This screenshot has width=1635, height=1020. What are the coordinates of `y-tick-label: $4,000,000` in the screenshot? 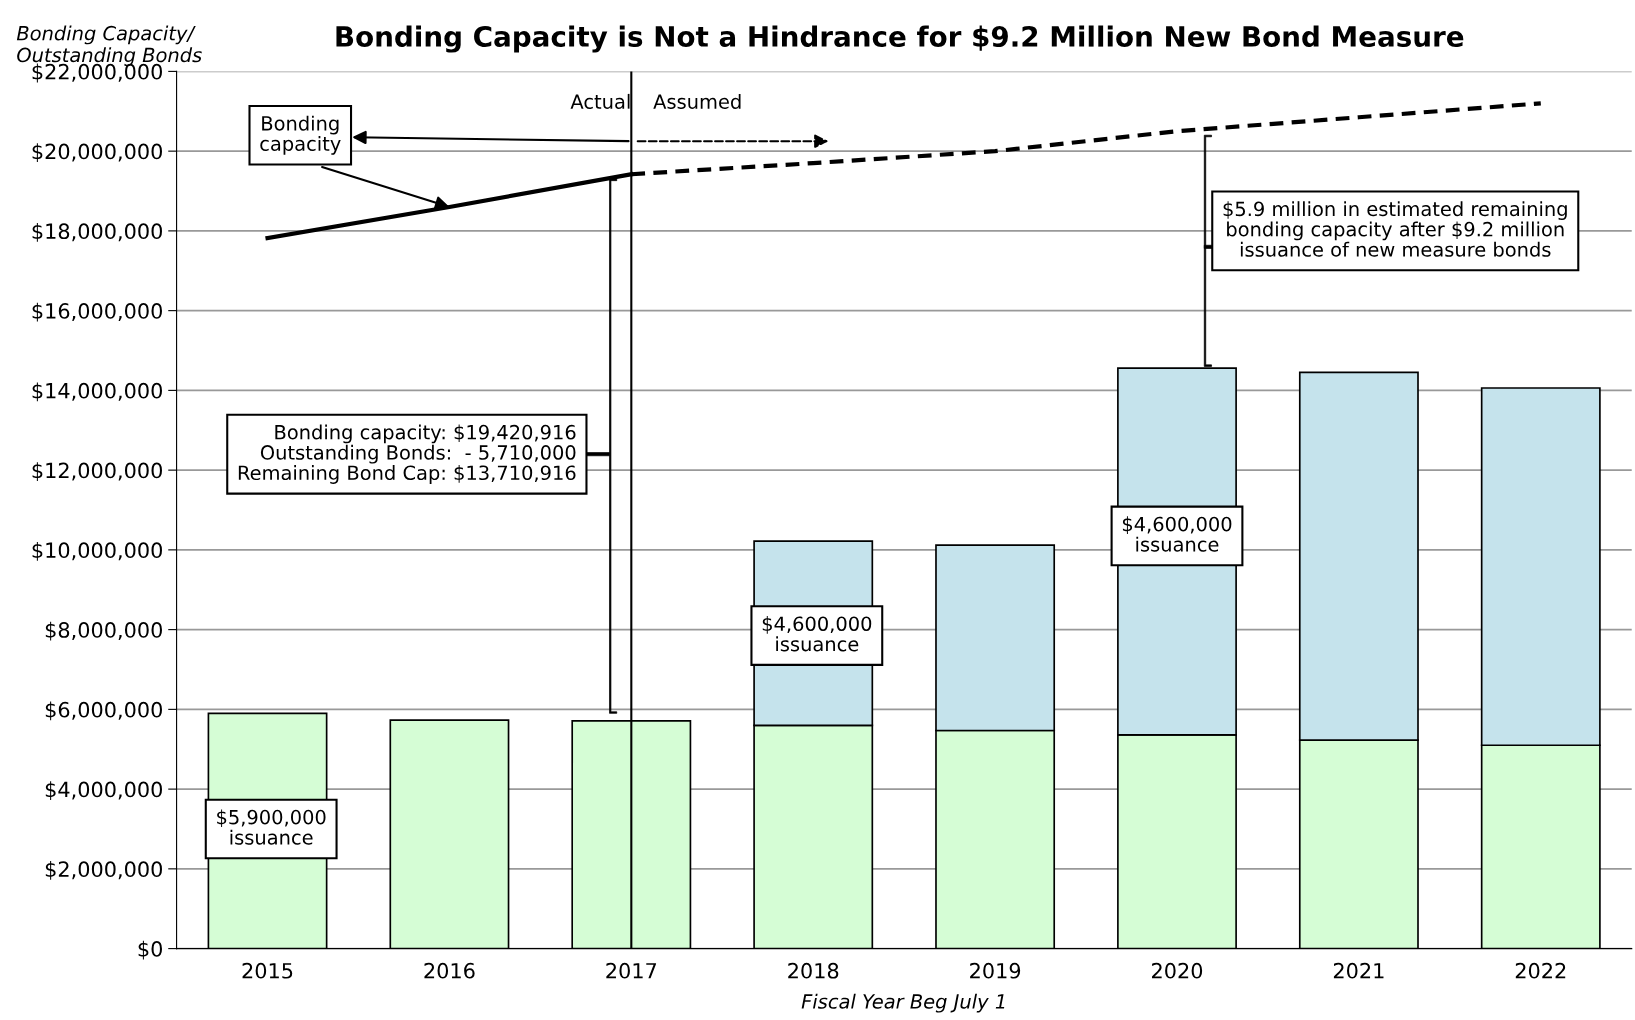 It's located at (103, 791).